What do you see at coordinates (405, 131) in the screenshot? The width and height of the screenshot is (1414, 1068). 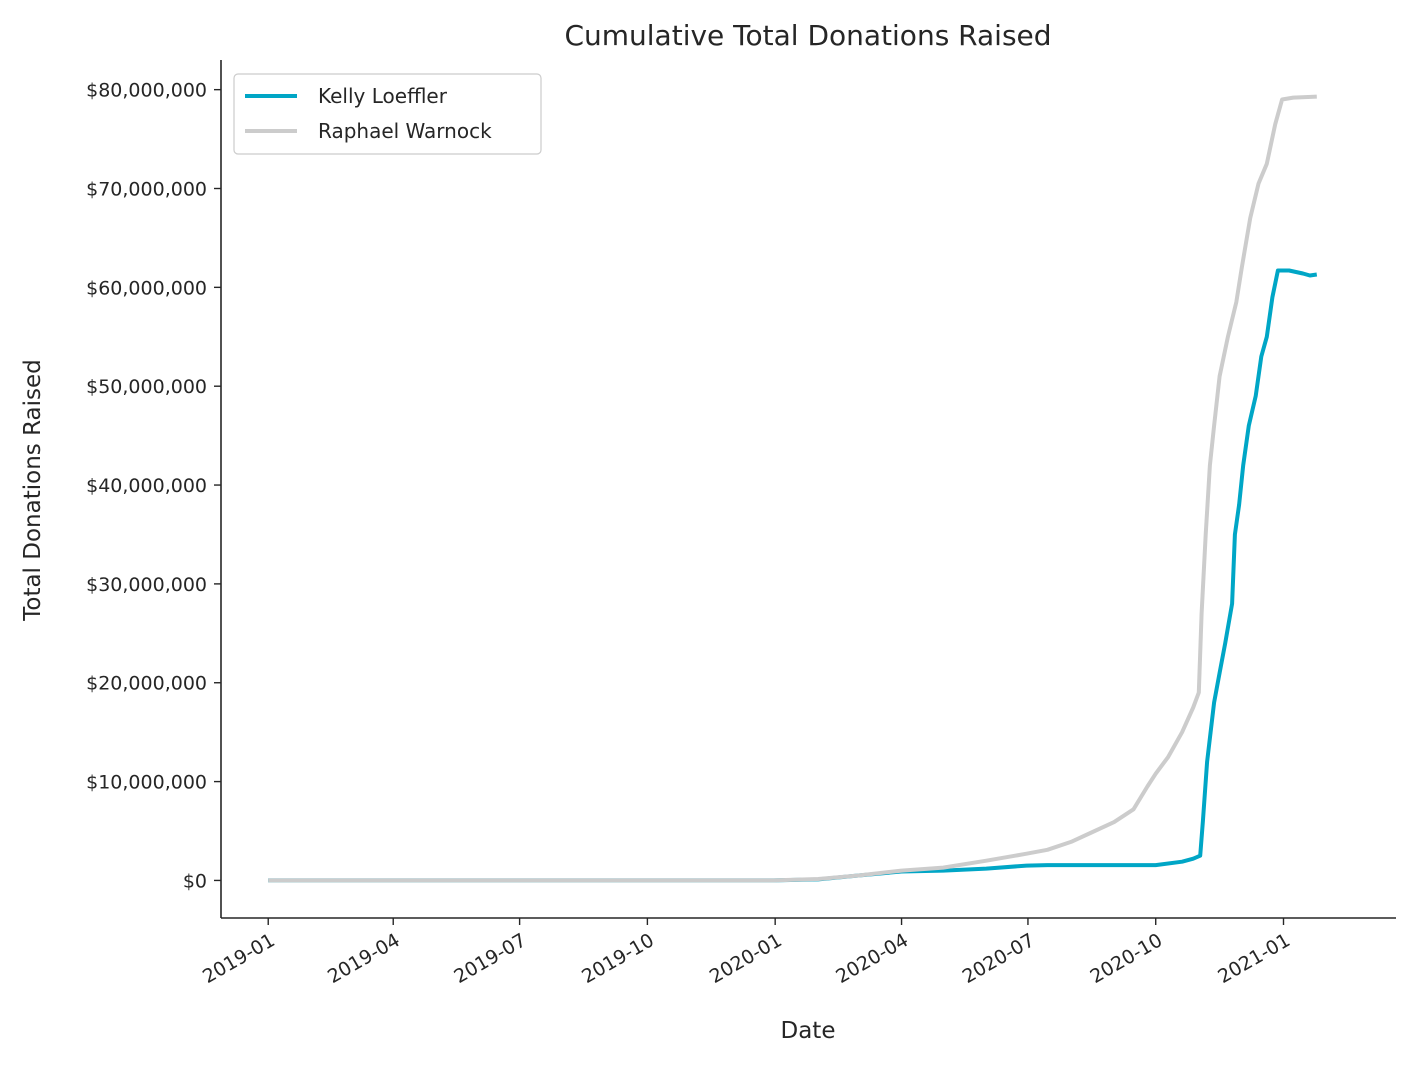 I see `legend-entry-label: Raphael Warnock` at bounding box center [405, 131].